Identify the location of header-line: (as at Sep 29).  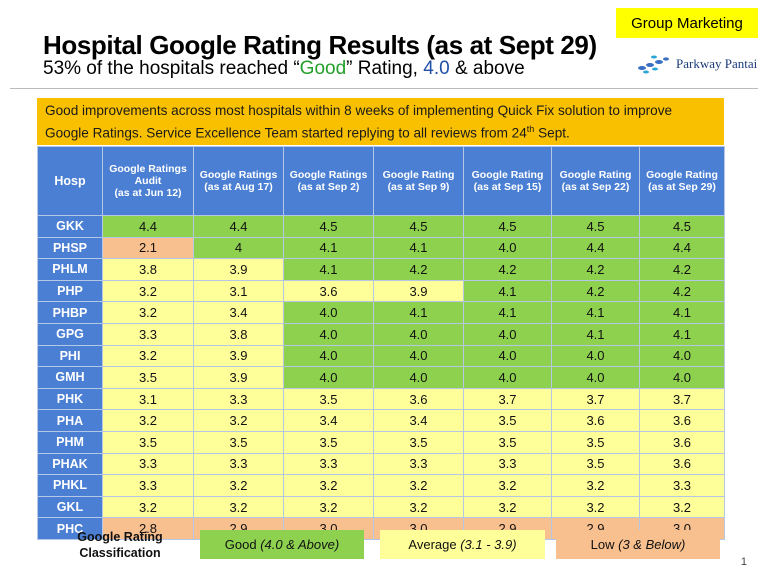
(682, 187).